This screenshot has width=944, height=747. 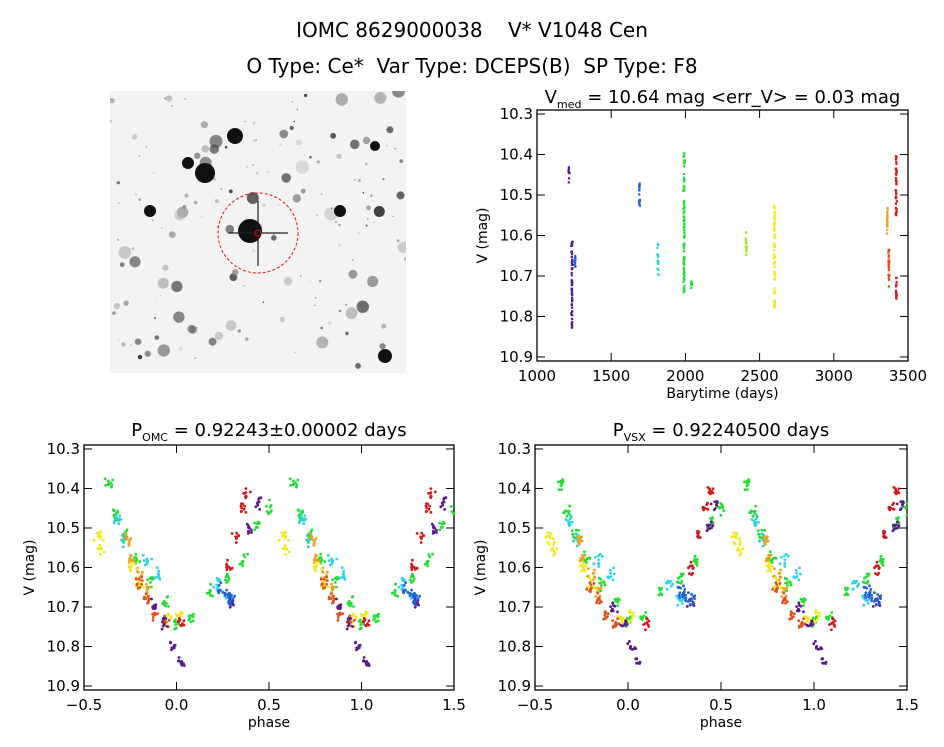 I want to click on x-tick-label: 3000, so click(x=834, y=376).